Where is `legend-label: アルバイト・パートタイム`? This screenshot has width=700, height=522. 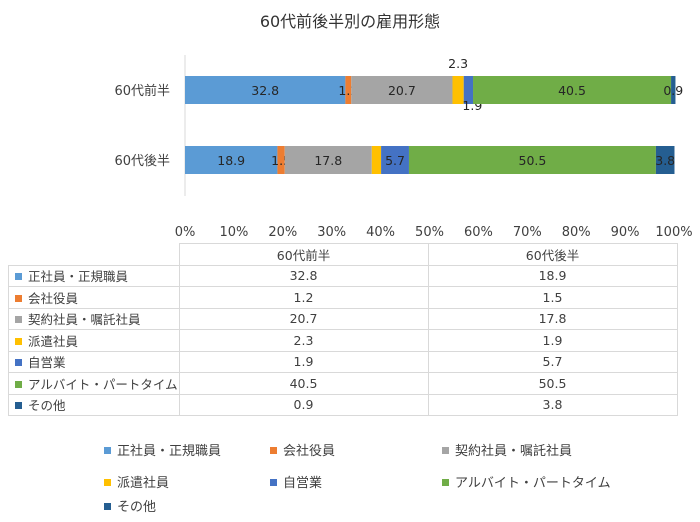 legend-label: アルバイト・パートタイム is located at coordinates (533, 483).